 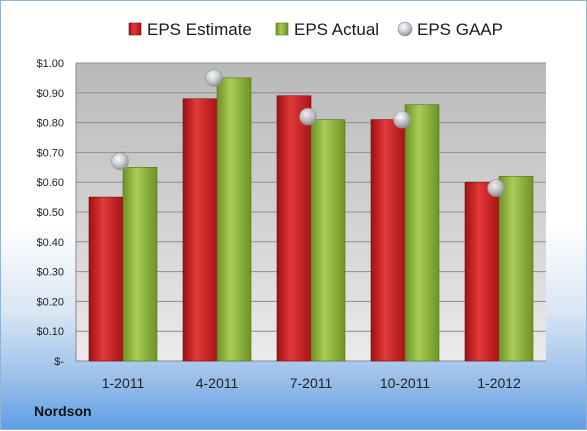 I want to click on x-tick-label: 4-2011, so click(x=217, y=383).